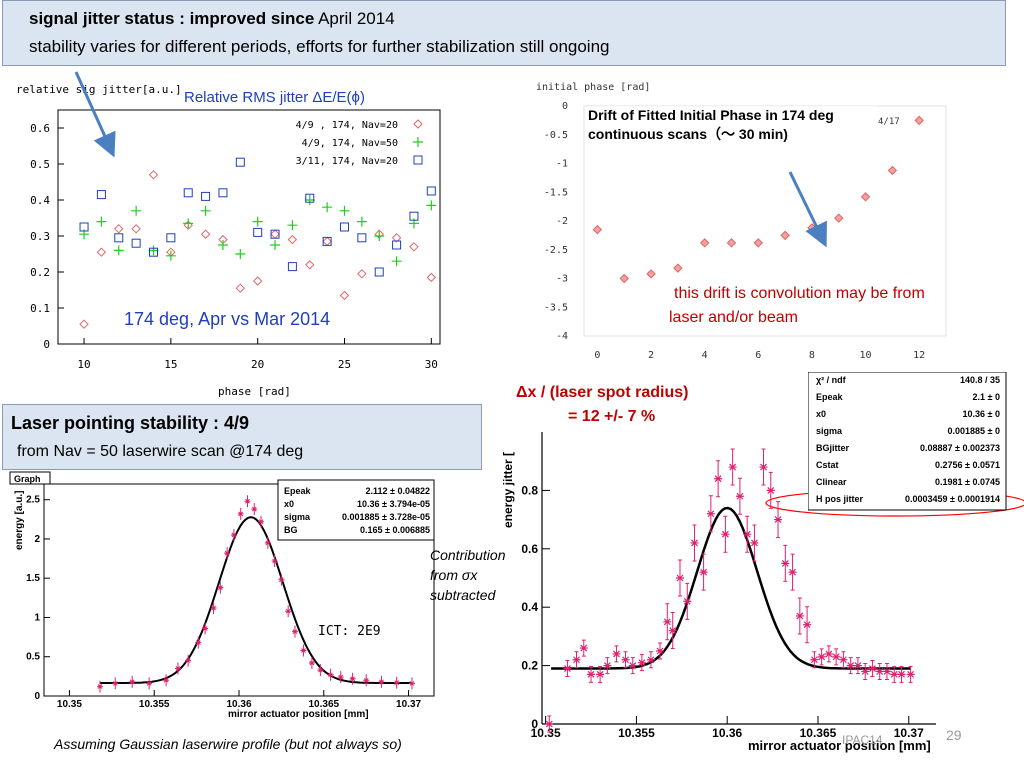 This screenshot has width=1024, height=768. I want to click on chart4-x-tick-label: 10.355, so click(636, 733).